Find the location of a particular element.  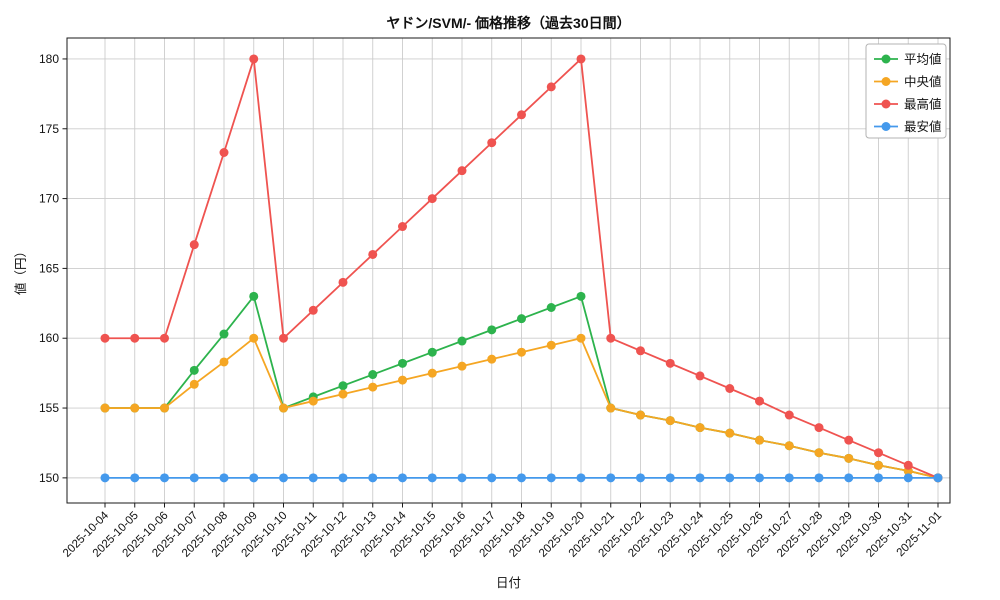

y-tick-label: 165 is located at coordinates (49, 268).